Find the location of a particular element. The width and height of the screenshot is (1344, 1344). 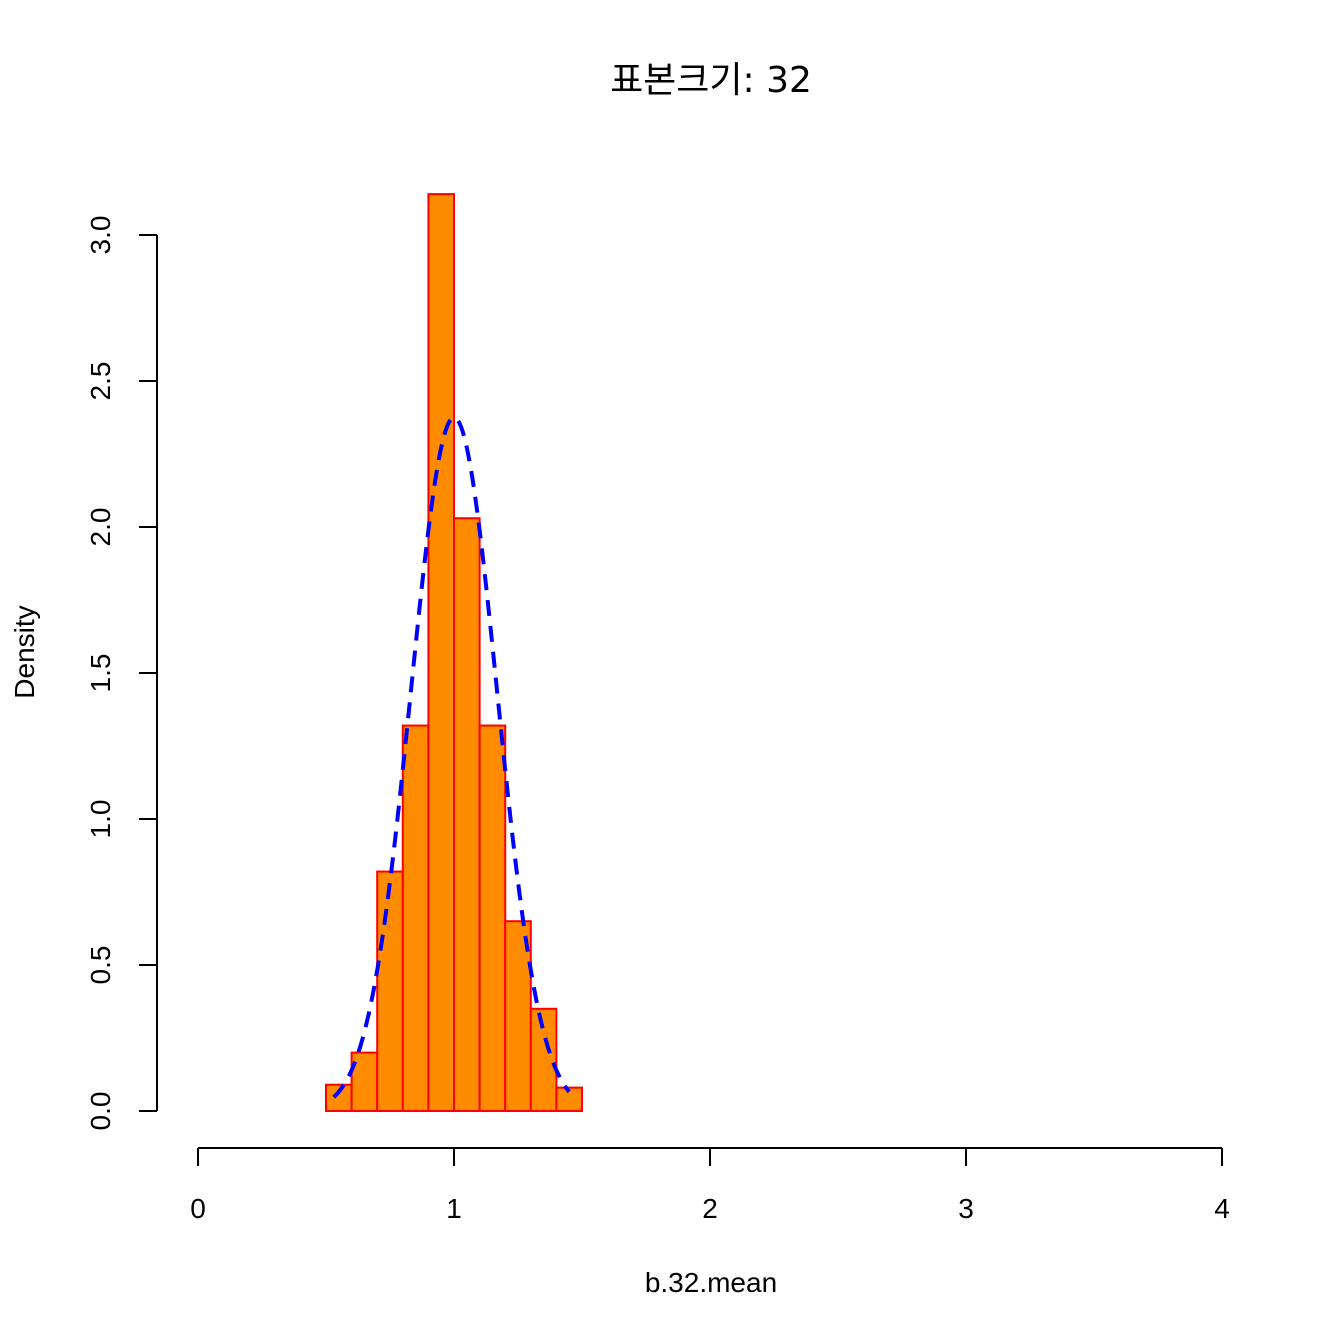

y-tick-label: 2.0 is located at coordinates (100, 527).